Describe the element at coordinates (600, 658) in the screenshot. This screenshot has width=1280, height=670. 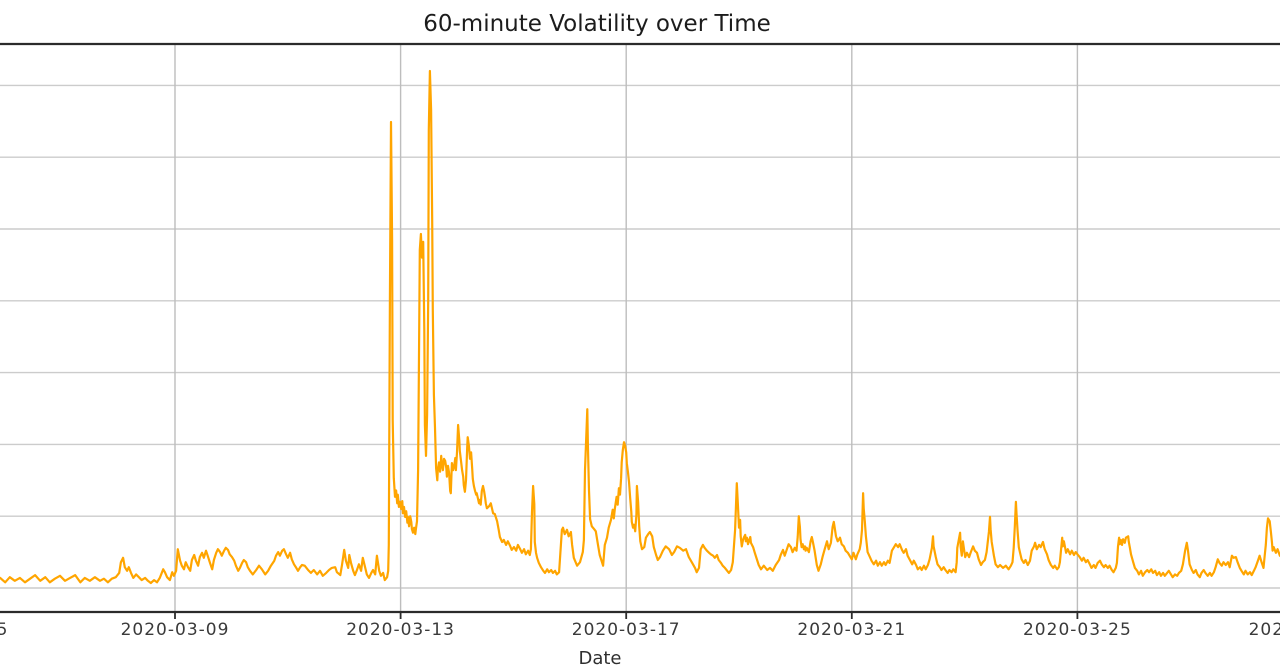
I see `x-axis-title: Date` at that location.